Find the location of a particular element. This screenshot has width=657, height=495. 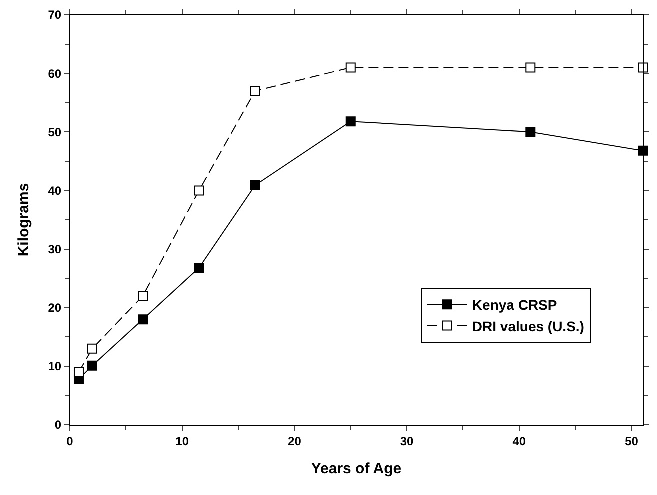

y-tick-label: 20 is located at coordinates (55, 308).